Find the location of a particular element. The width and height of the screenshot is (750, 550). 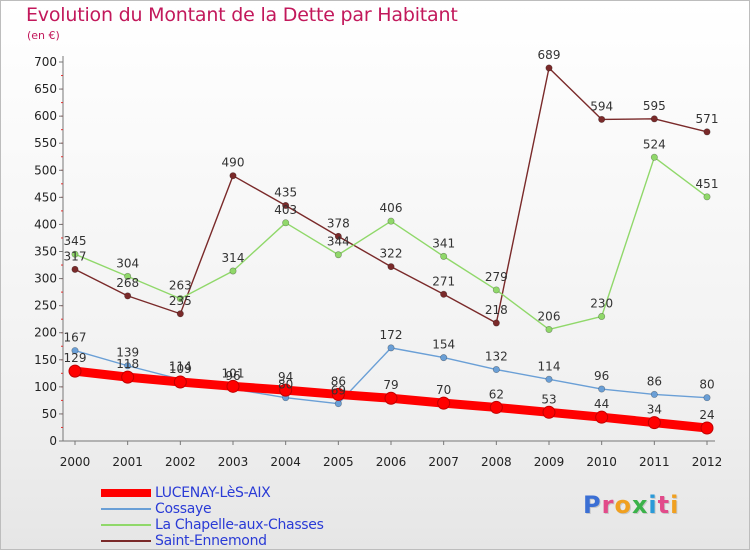

data-label-1: 139 is located at coordinates (127, 353).